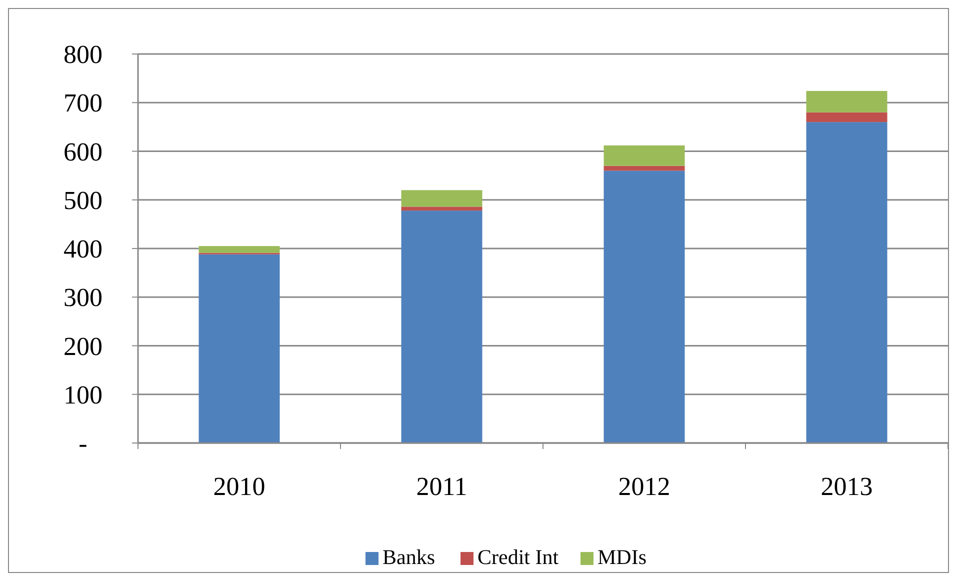  Describe the element at coordinates (239, 486) in the screenshot. I see `x-tick-label: 2010` at that location.